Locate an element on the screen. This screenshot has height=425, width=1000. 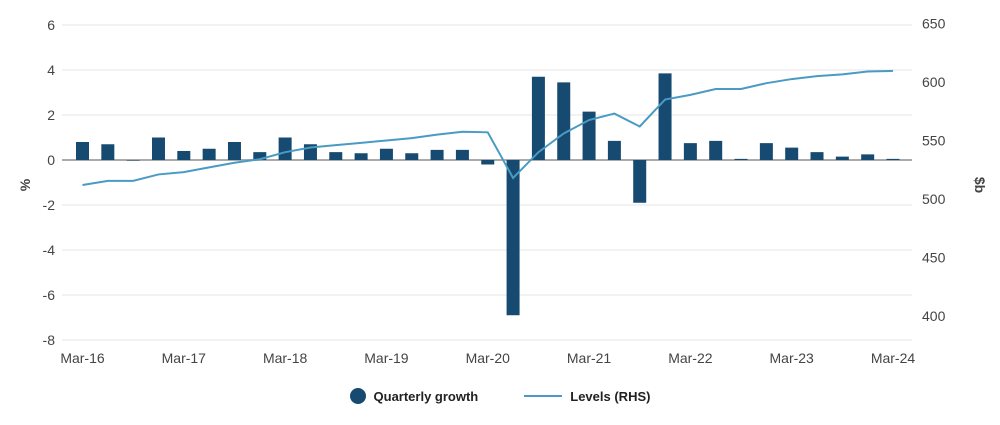
x-tick-label: Mar-22 is located at coordinates (690, 358).